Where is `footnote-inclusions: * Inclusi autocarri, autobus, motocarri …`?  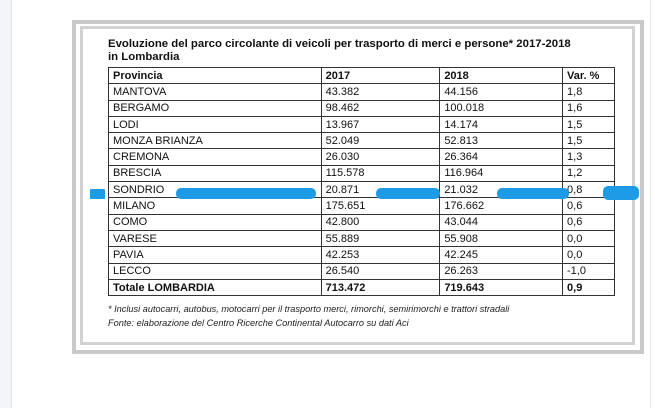 footnote-inclusions: * Inclusi autocarri, autobus, motocarri … is located at coordinates (309, 309).